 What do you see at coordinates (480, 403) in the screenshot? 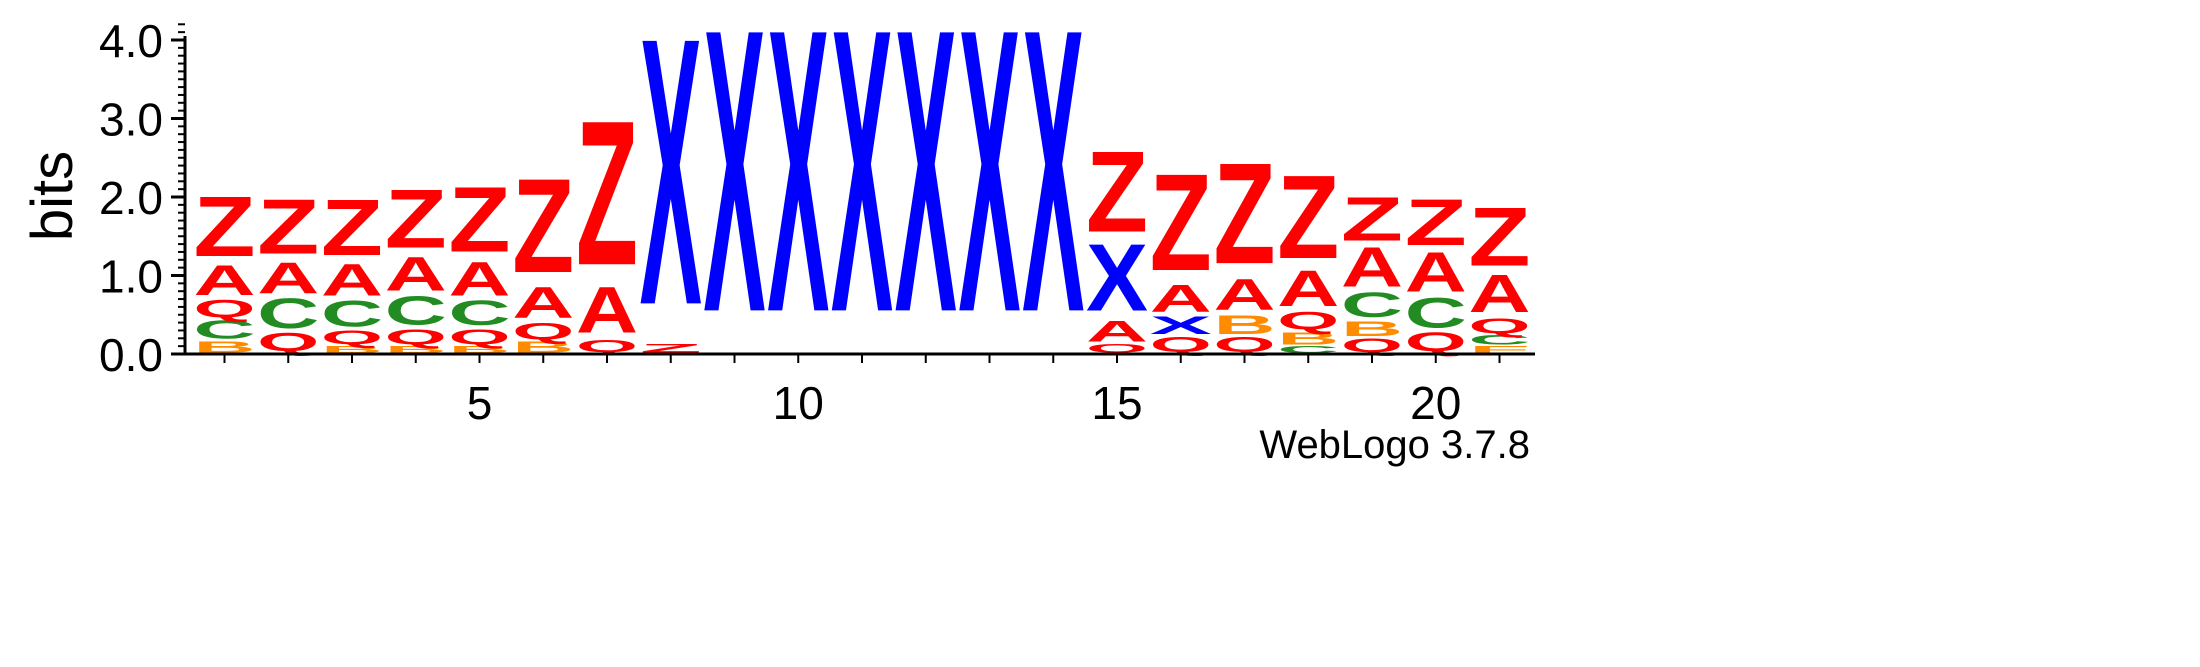
I see `x-tick-label: 5` at bounding box center [480, 403].